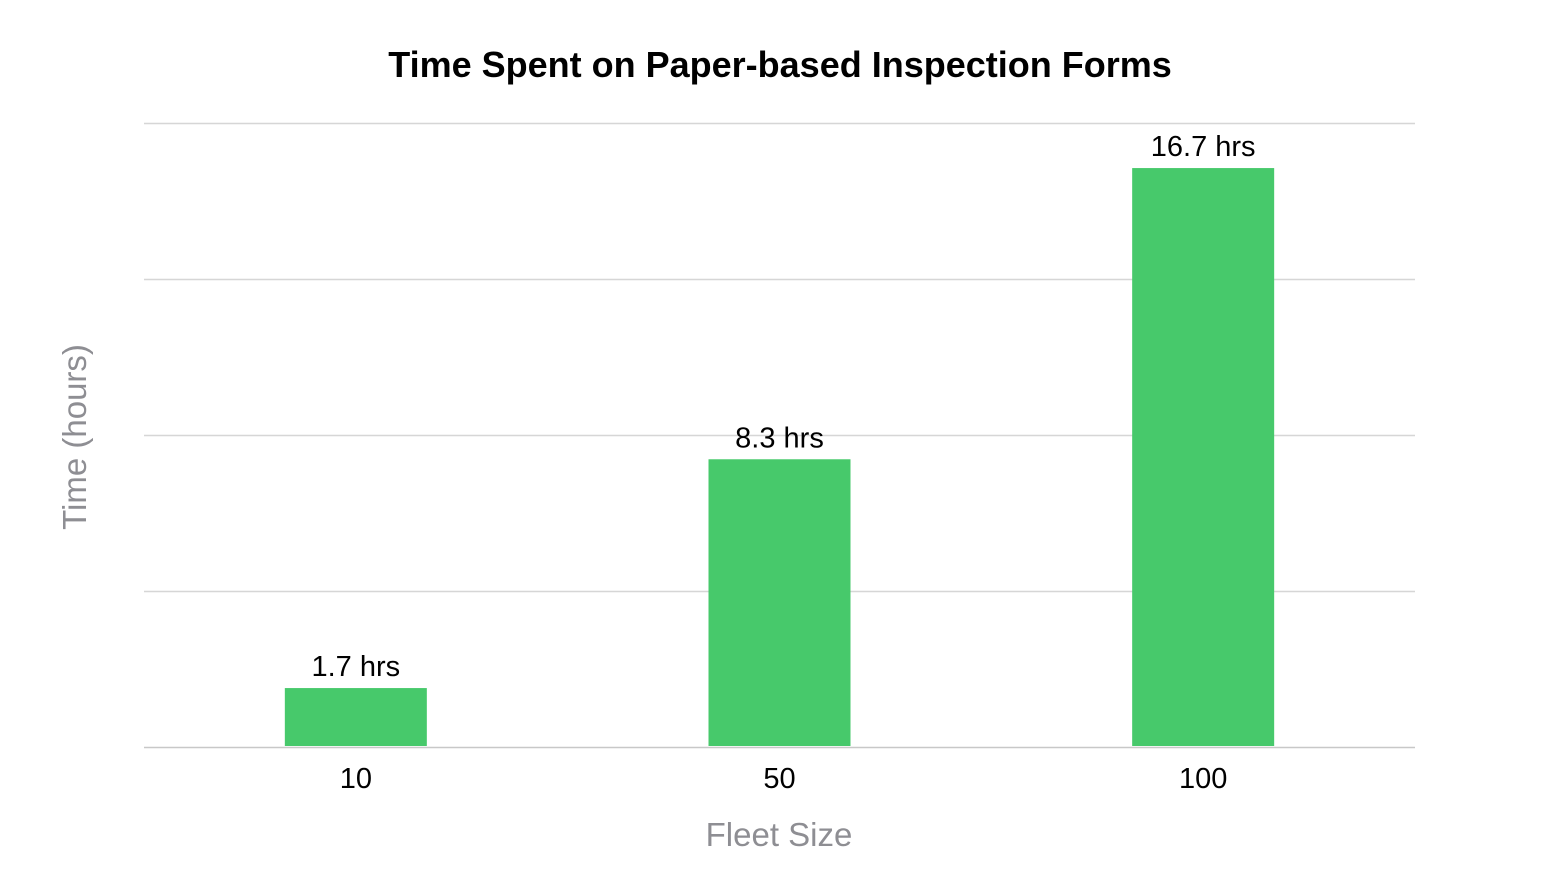  I want to click on x-tick-label-50: 50, so click(779, 779).